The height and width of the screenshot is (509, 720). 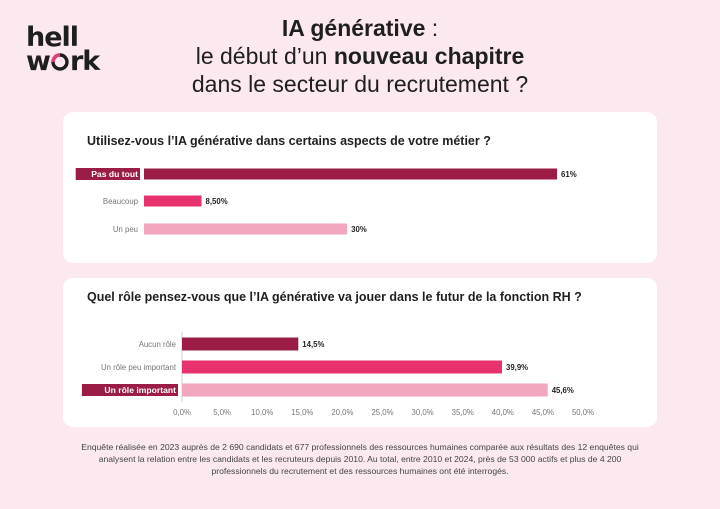 What do you see at coordinates (563, 390) in the screenshot?
I see `data-label: 45,6%` at bounding box center [563, 390].